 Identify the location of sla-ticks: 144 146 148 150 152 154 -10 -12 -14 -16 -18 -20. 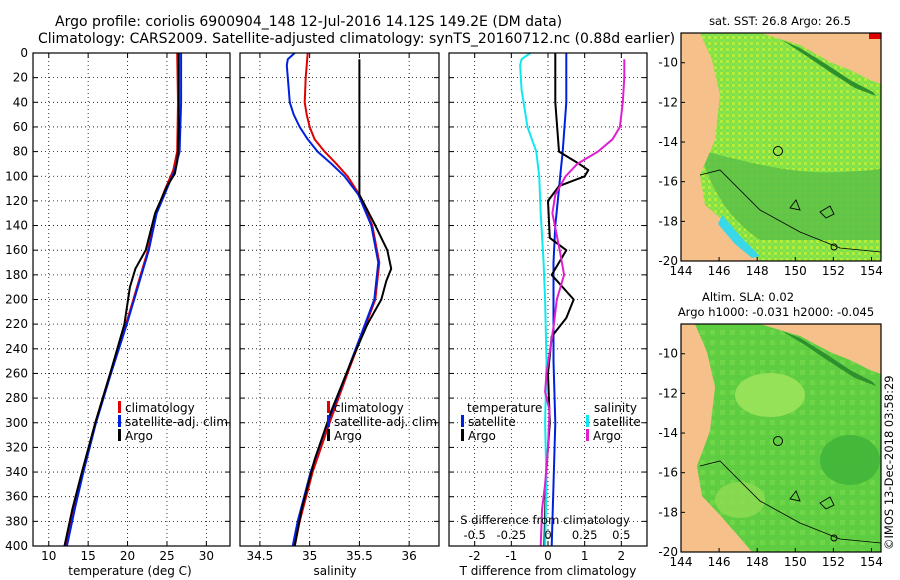
(770, 458).